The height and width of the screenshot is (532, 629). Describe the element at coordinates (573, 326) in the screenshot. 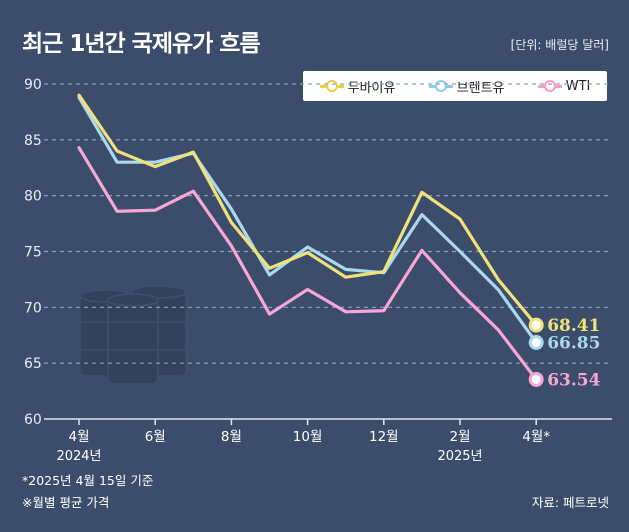

I see `end-value-label-dubai: 68.41` at that location.